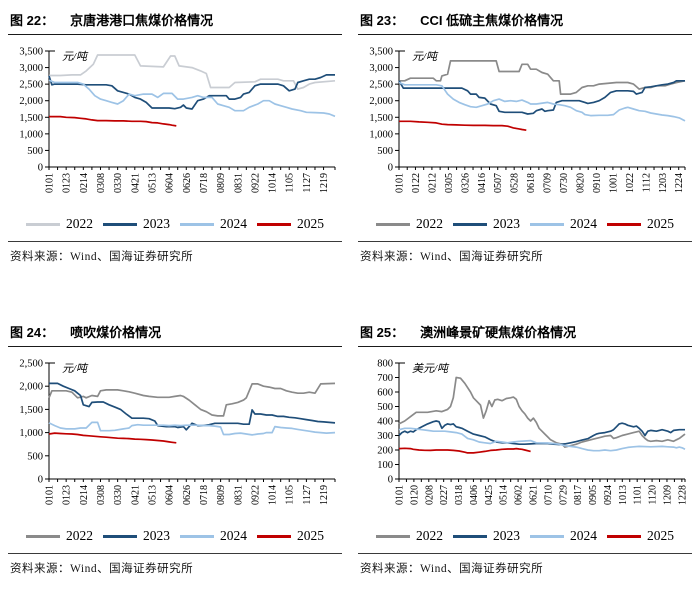  I want to click on x-tick-label: 1105, so click(290, 495).